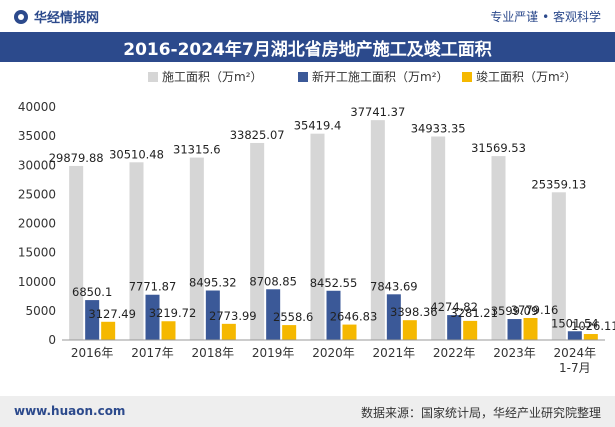  What do you see at coordinates (438, 129) in the screenshot?
I see `data-label-series0-6: 34933.35` at bounding box center [438, 129].